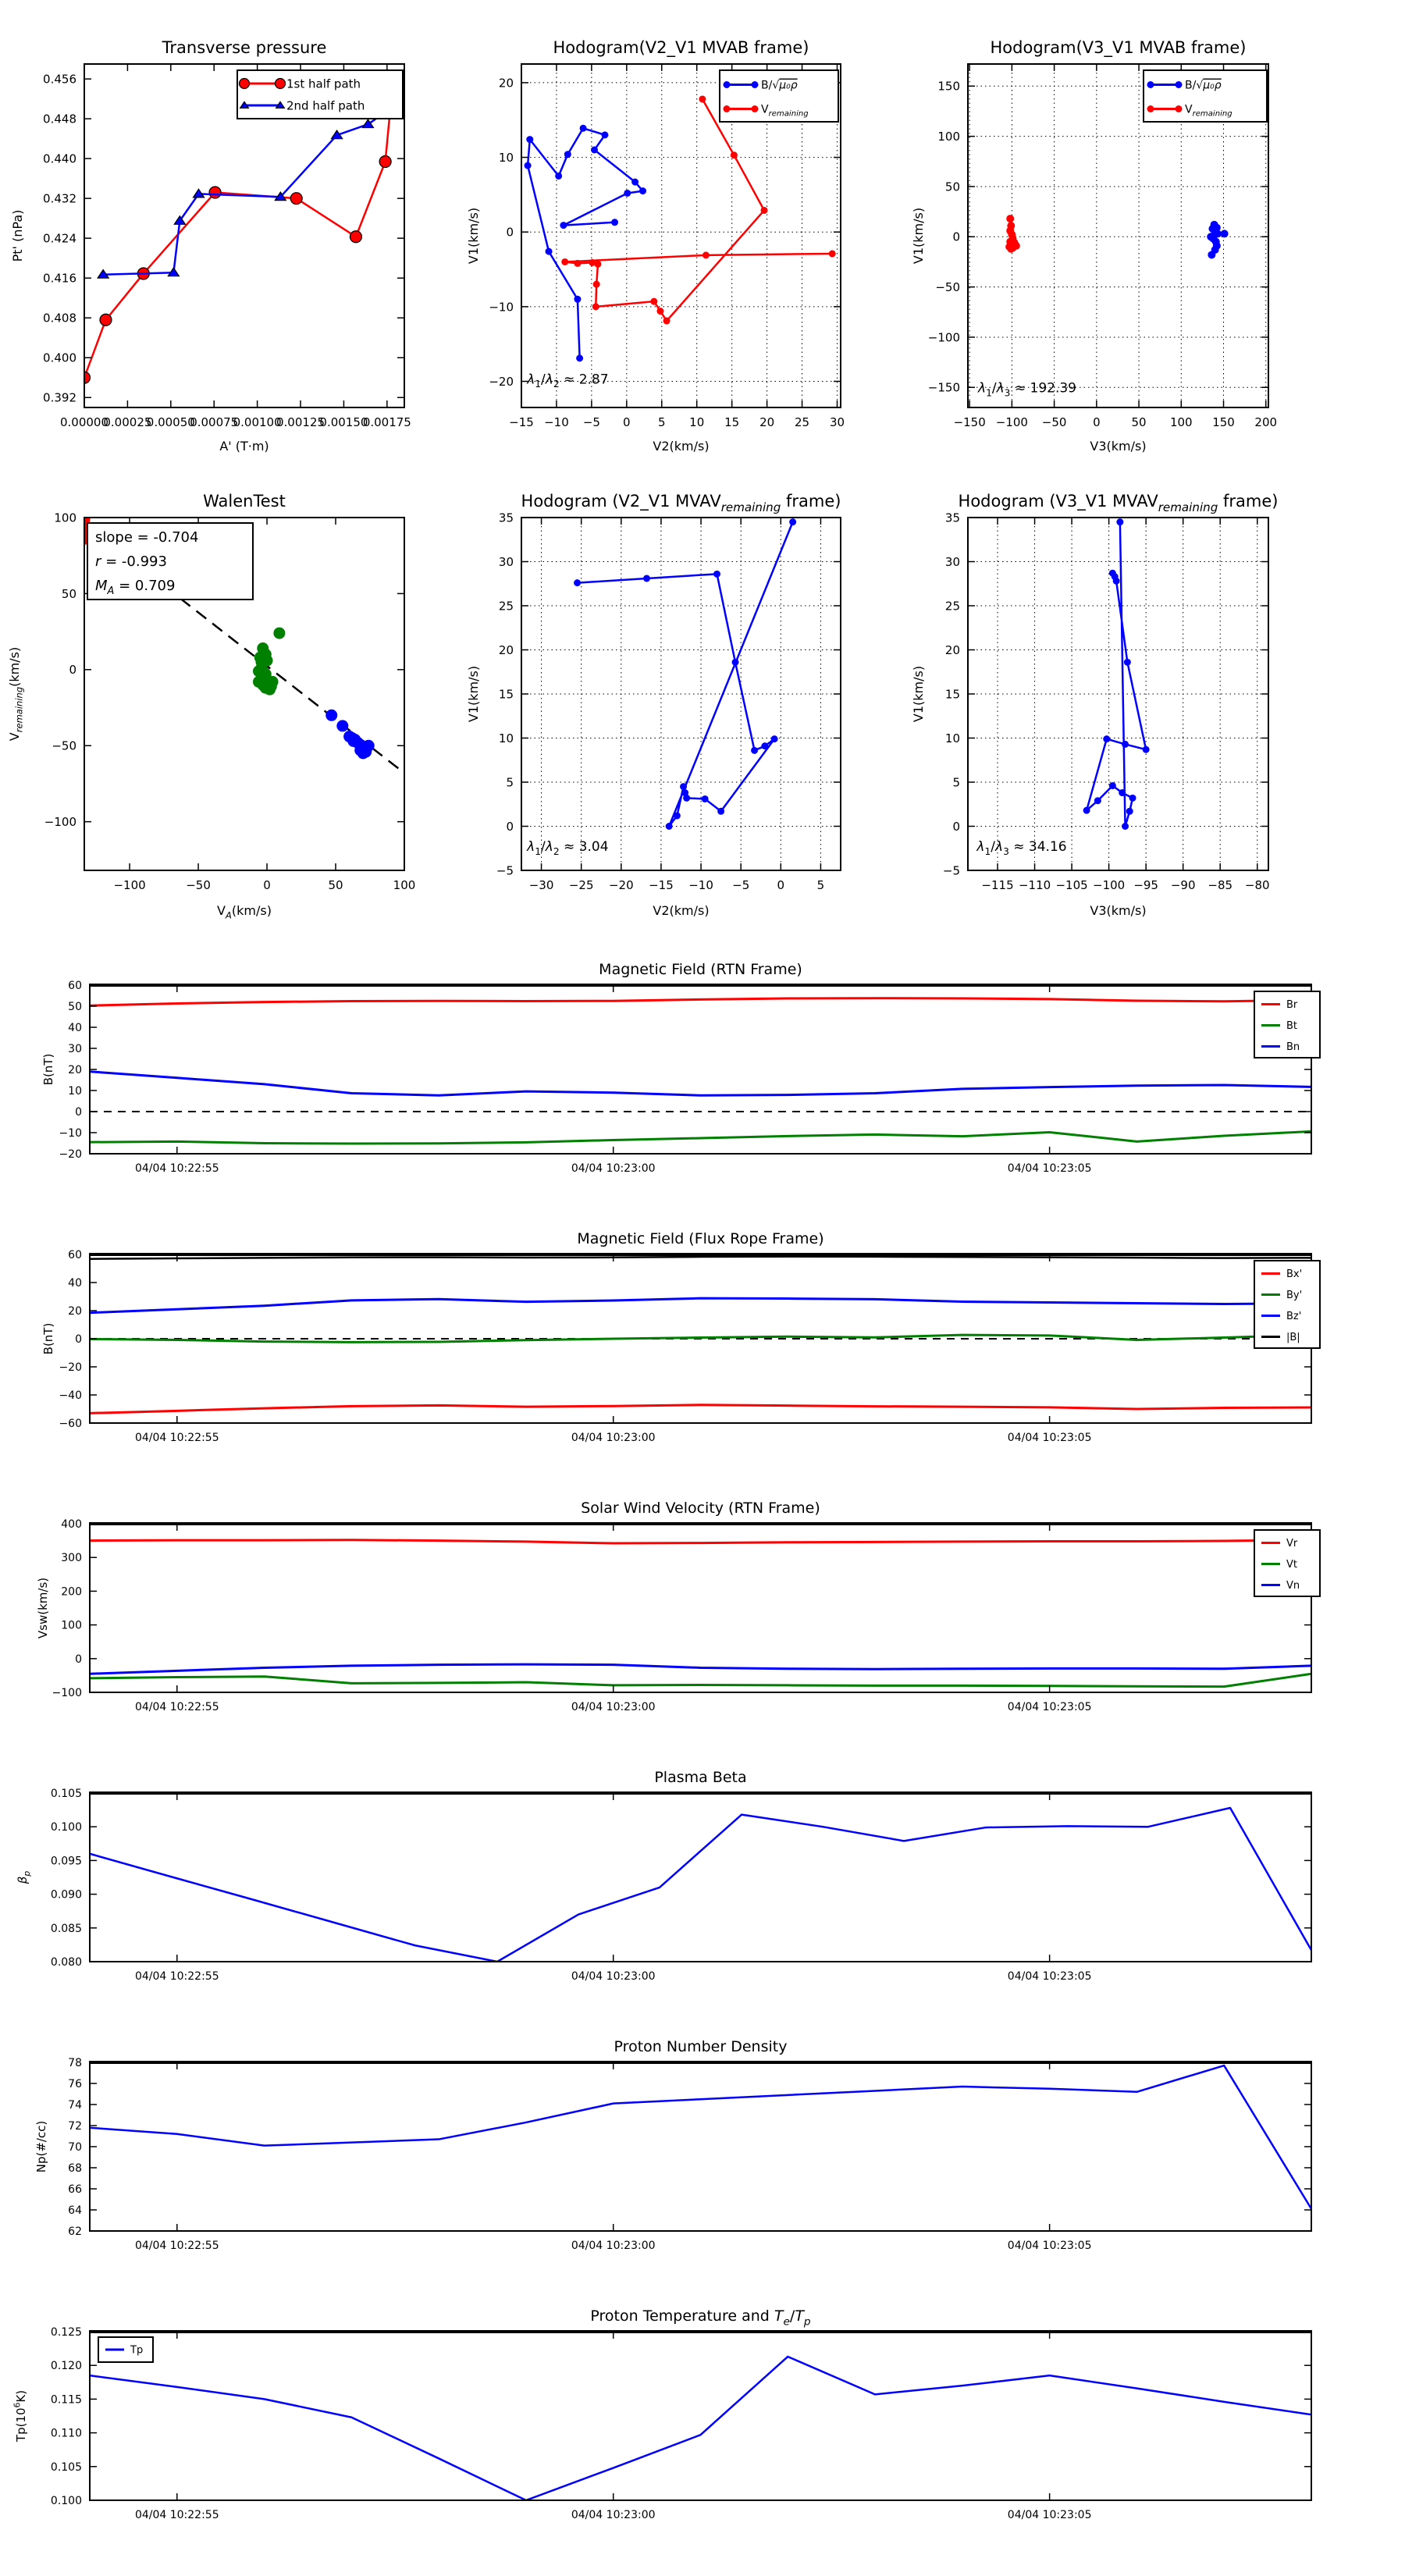 The image size is (1405, 2576). I want to click on y-tick-label: 0.085, so click(67, 1929).